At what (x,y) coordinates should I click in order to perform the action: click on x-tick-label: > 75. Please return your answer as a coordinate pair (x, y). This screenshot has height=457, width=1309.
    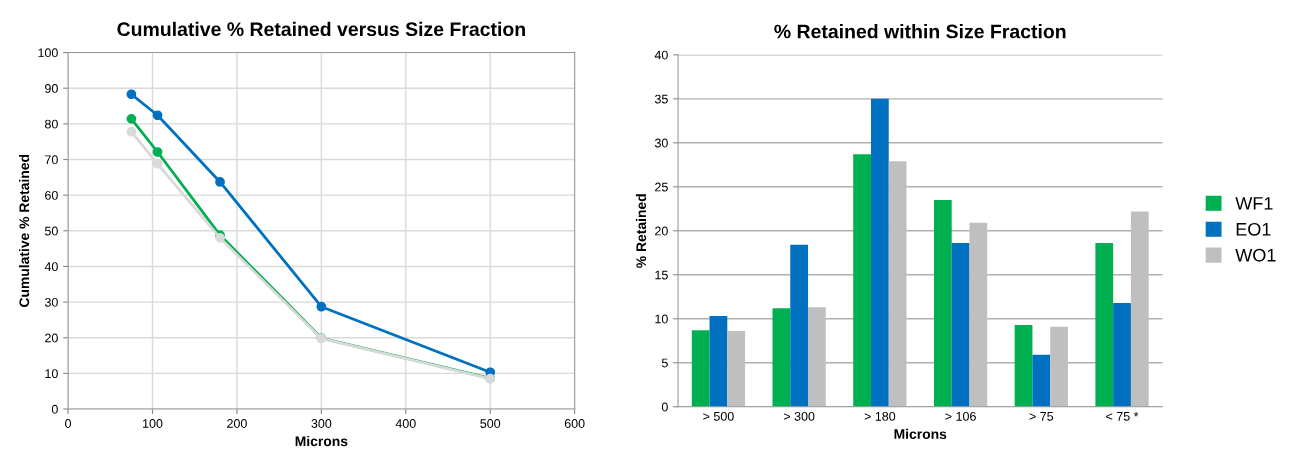
    Looking at the image, I should click on (1041, 416).